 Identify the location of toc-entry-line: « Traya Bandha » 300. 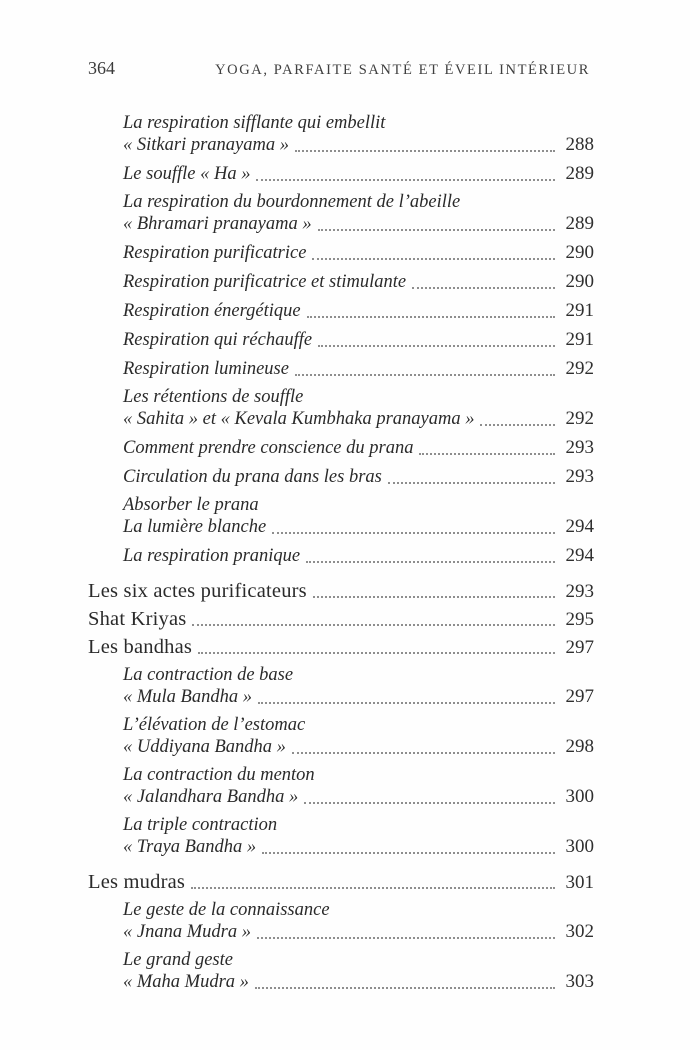
(358, 847).